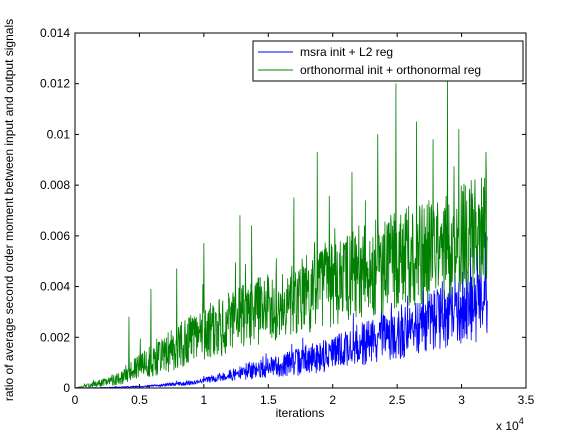  Describe the element at coordinates (139, 400) in the screenshot. I see `x-tick-label: 0.5` at that location.